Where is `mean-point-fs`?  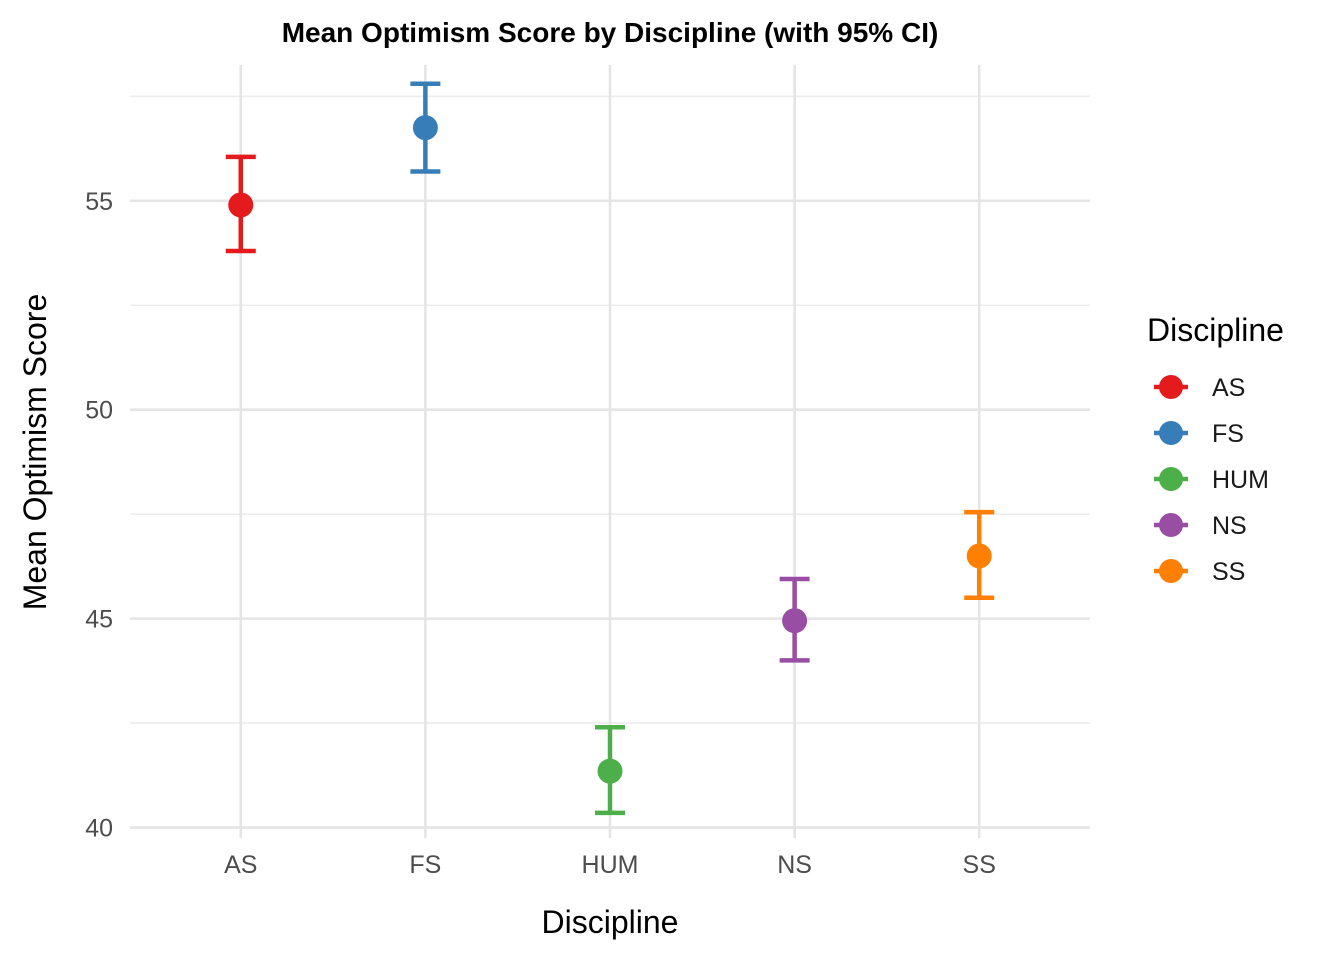
mean-point-fs is located at coordinates (425, 128).